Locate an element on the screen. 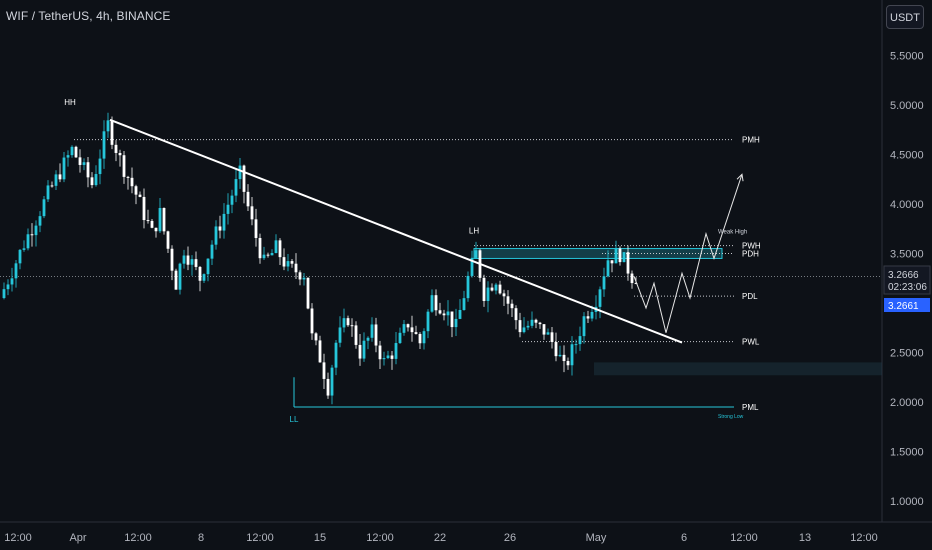 The height and width of the screenshot is (550, 932). level-label-pdh: PDH is located at coordinates (750, 254).